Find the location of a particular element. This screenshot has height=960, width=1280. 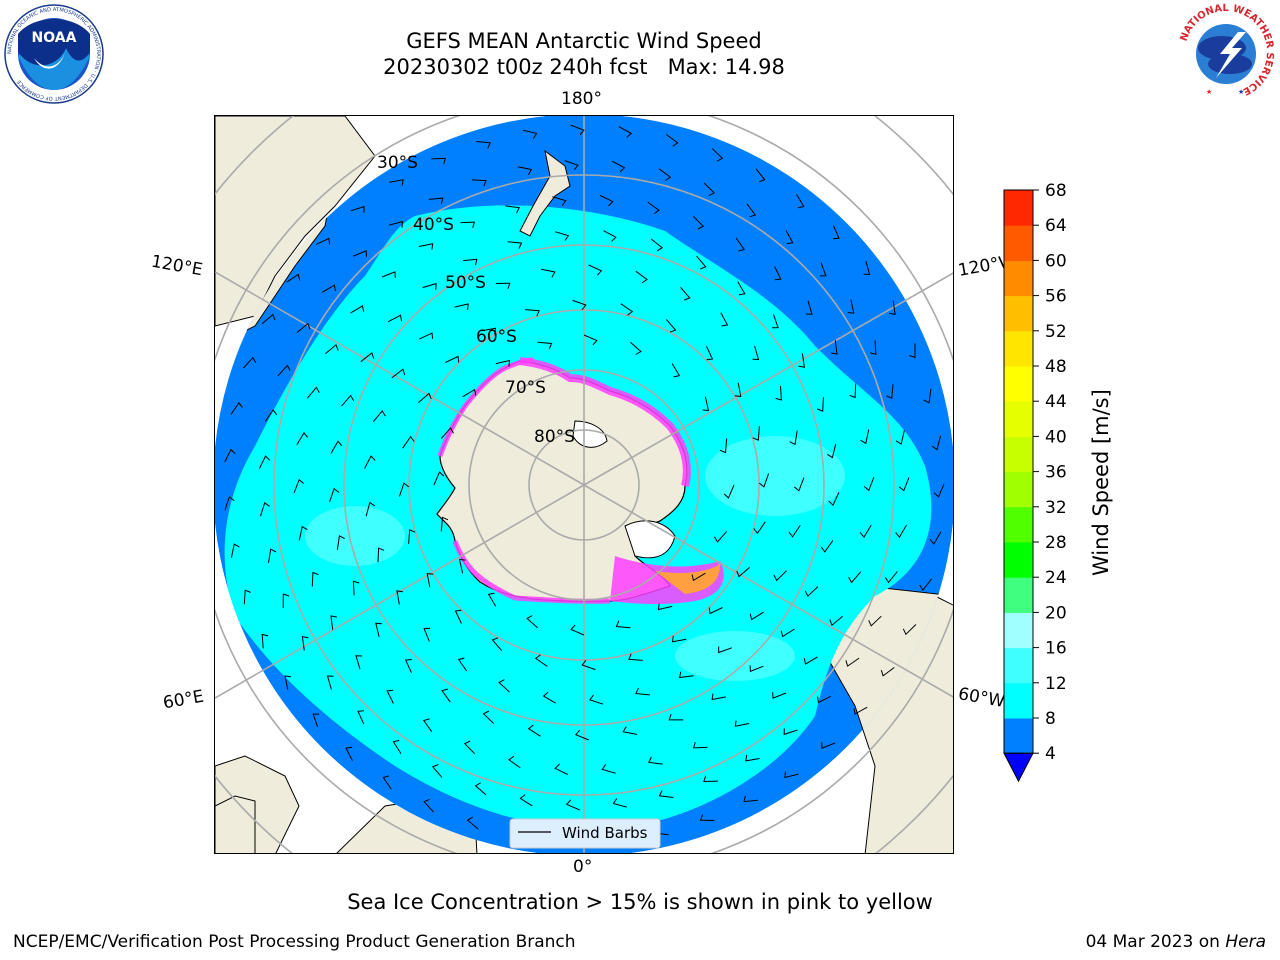

wind-barb-legend: Wind Barbs is located at coordinates (585, 833).